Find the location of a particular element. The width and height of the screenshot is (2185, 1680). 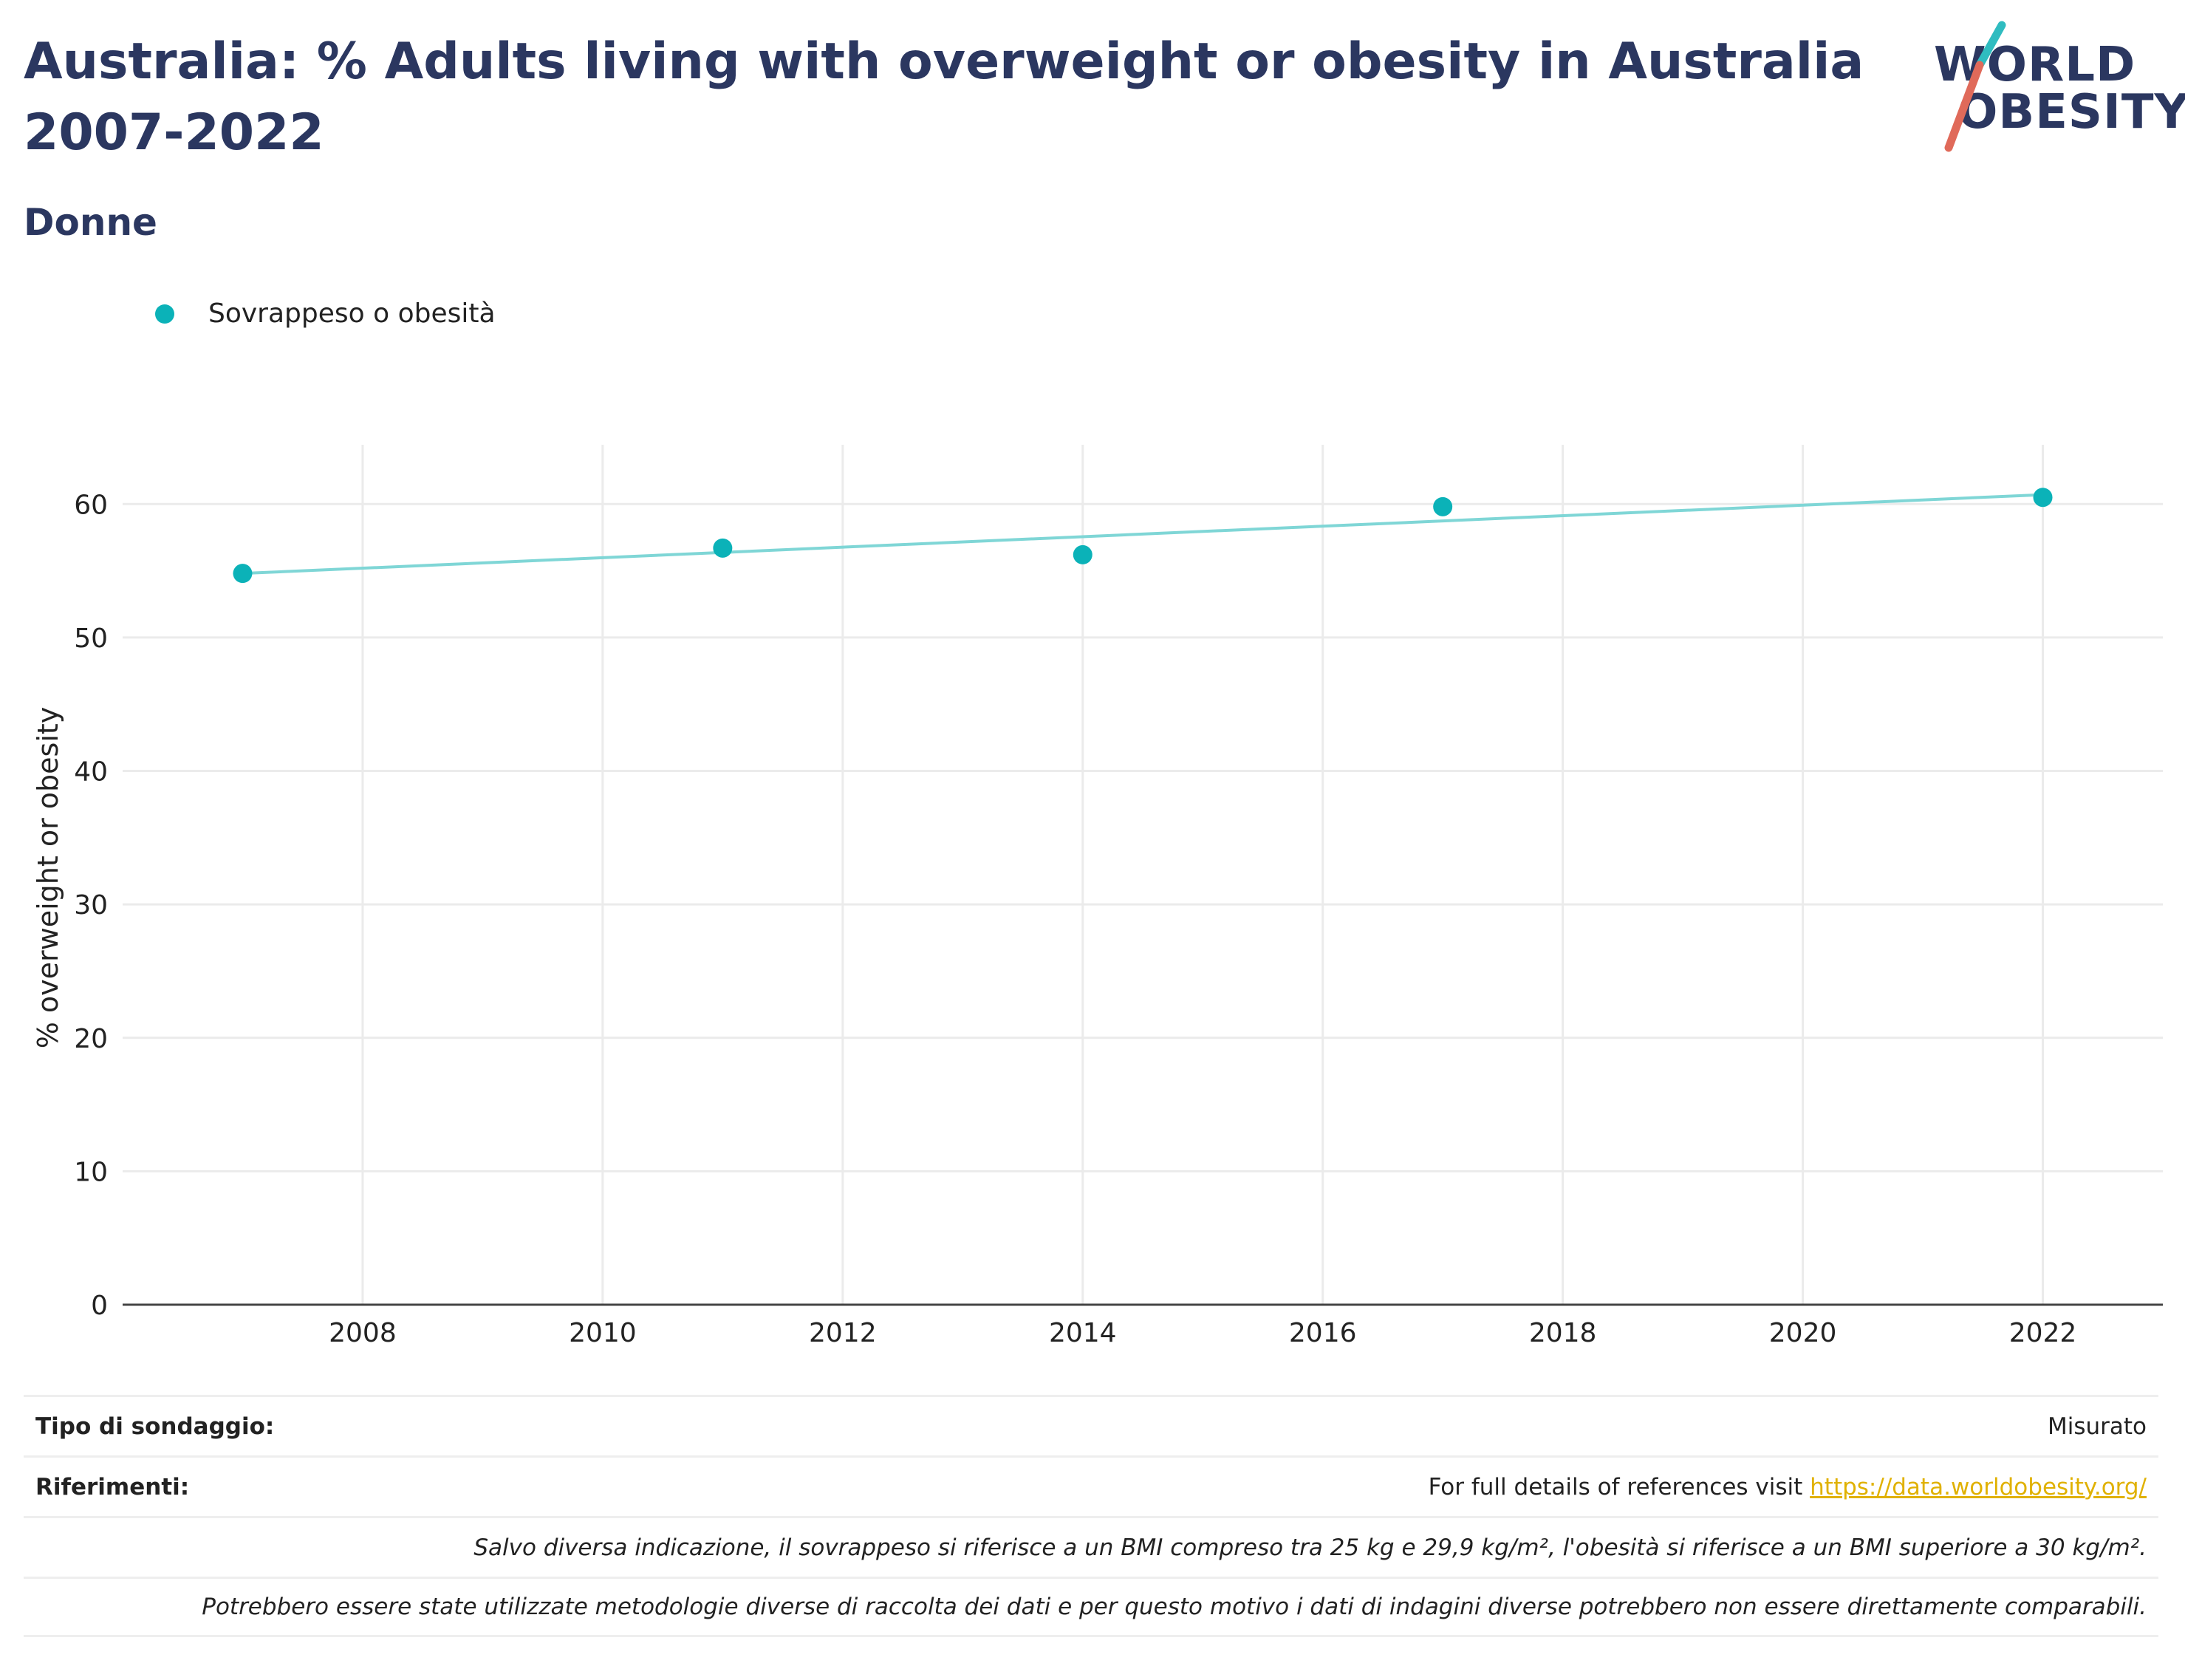

y-tick-label: 60 is located at coordinates (91, 505).